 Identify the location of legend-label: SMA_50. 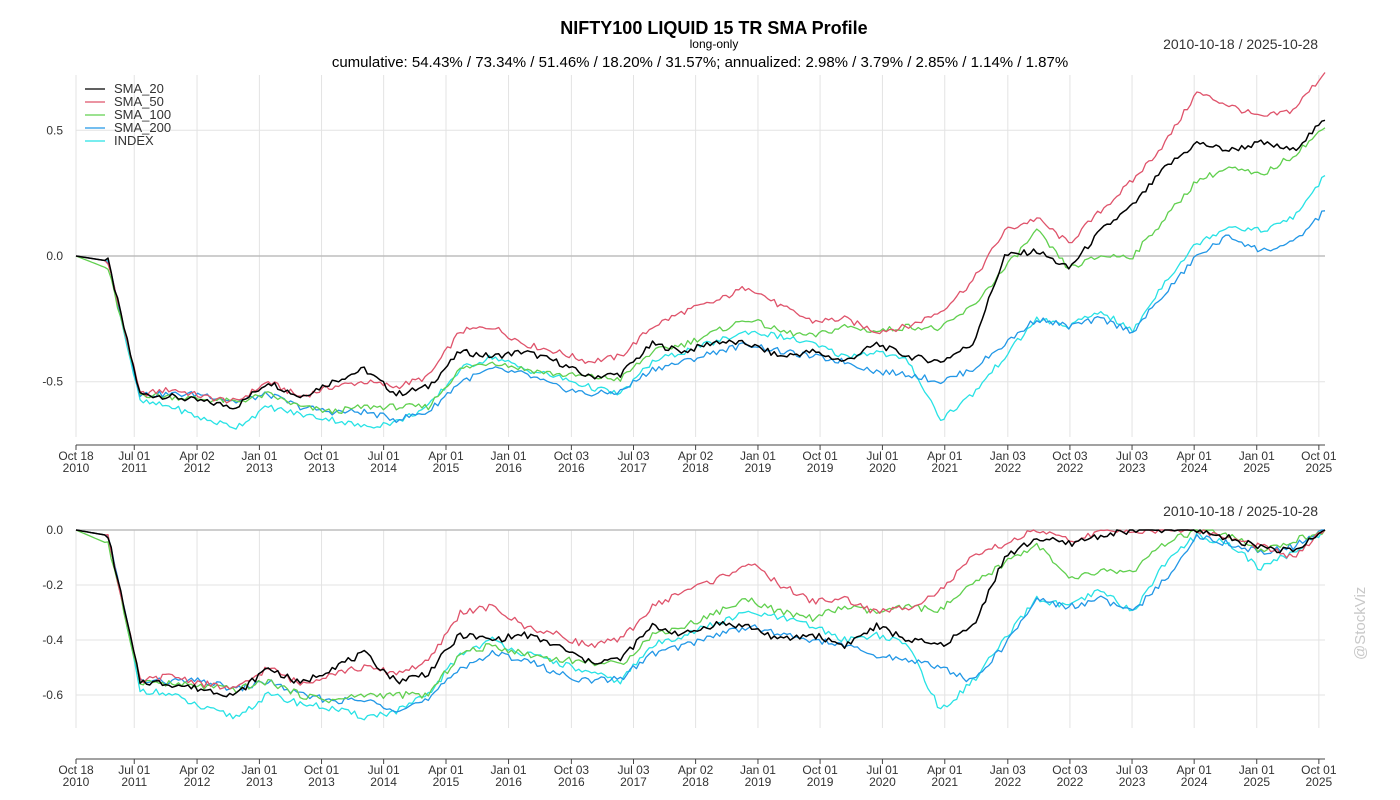
(139, 101).